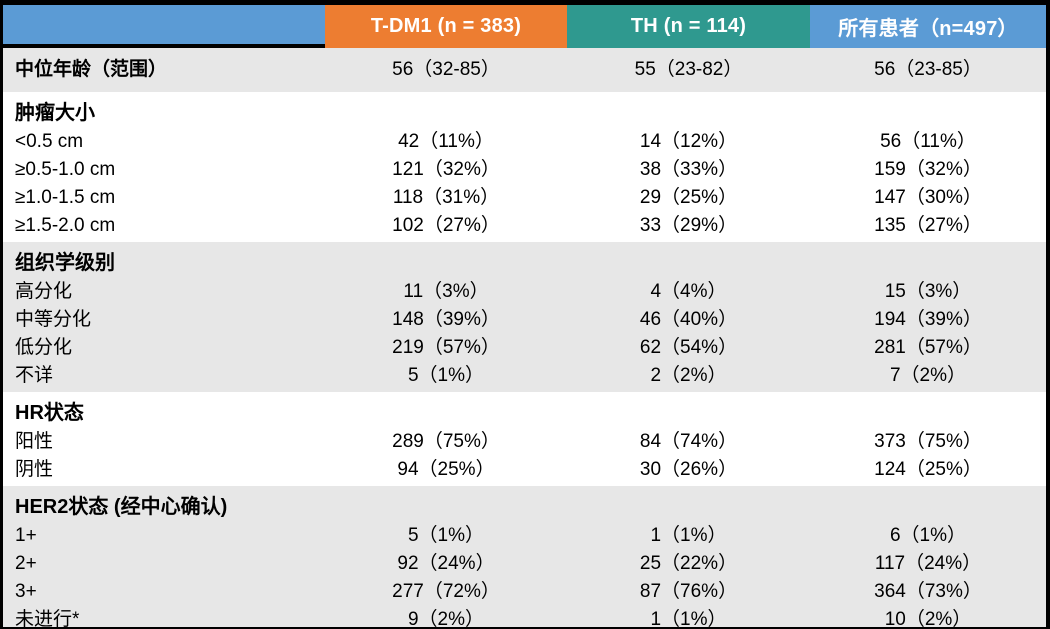  Describe the element at coordinates (446, 319) in the screenshot. I see `cell-value: 148（39%）` at that location.